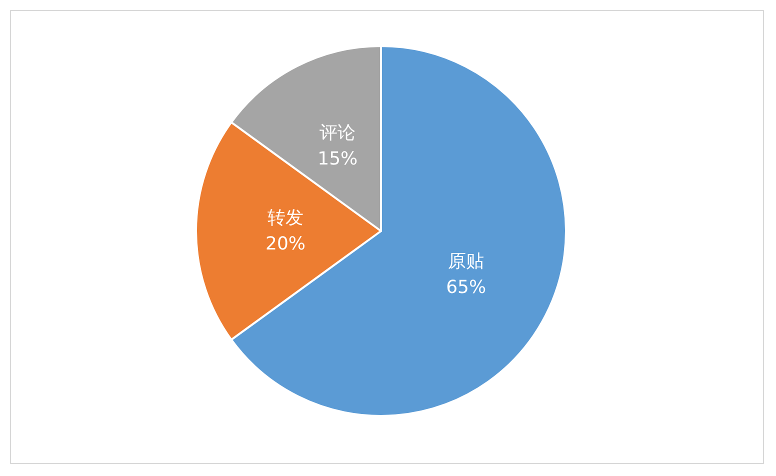 The height and width of the screenshot is (476, 776). I want to click on data-label: 20%, so click(285, 244).